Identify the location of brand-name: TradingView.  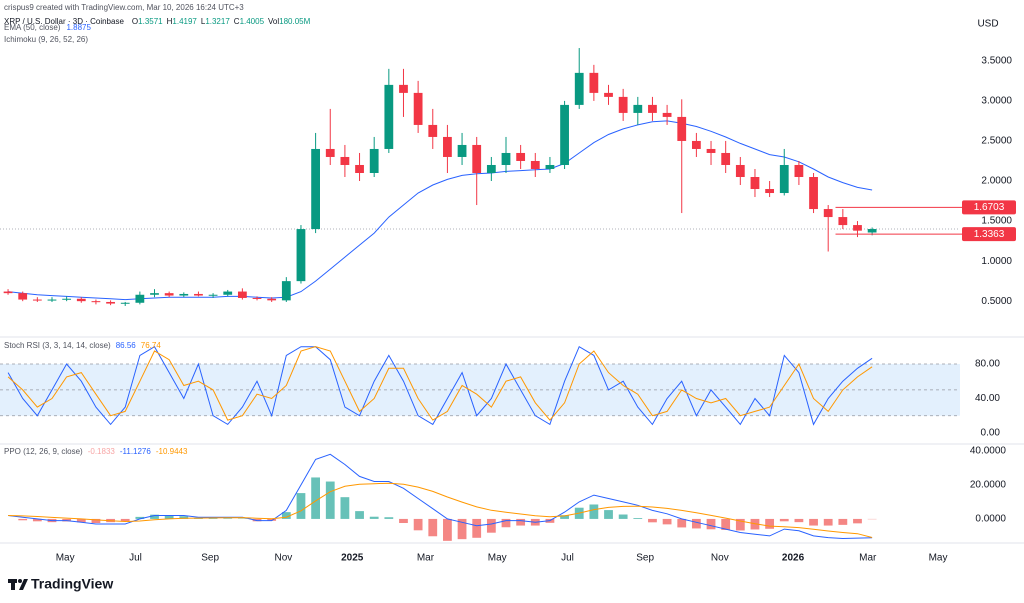
(72, 584).